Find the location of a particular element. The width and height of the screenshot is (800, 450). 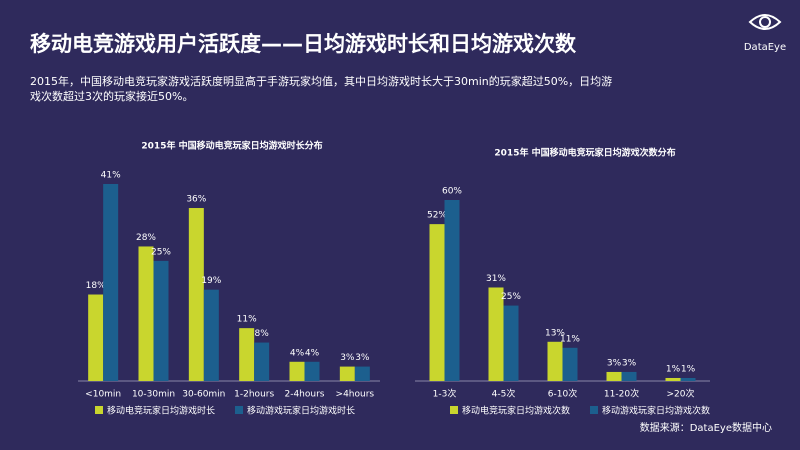

value-label: 8% is located at coordinates (262, 334).